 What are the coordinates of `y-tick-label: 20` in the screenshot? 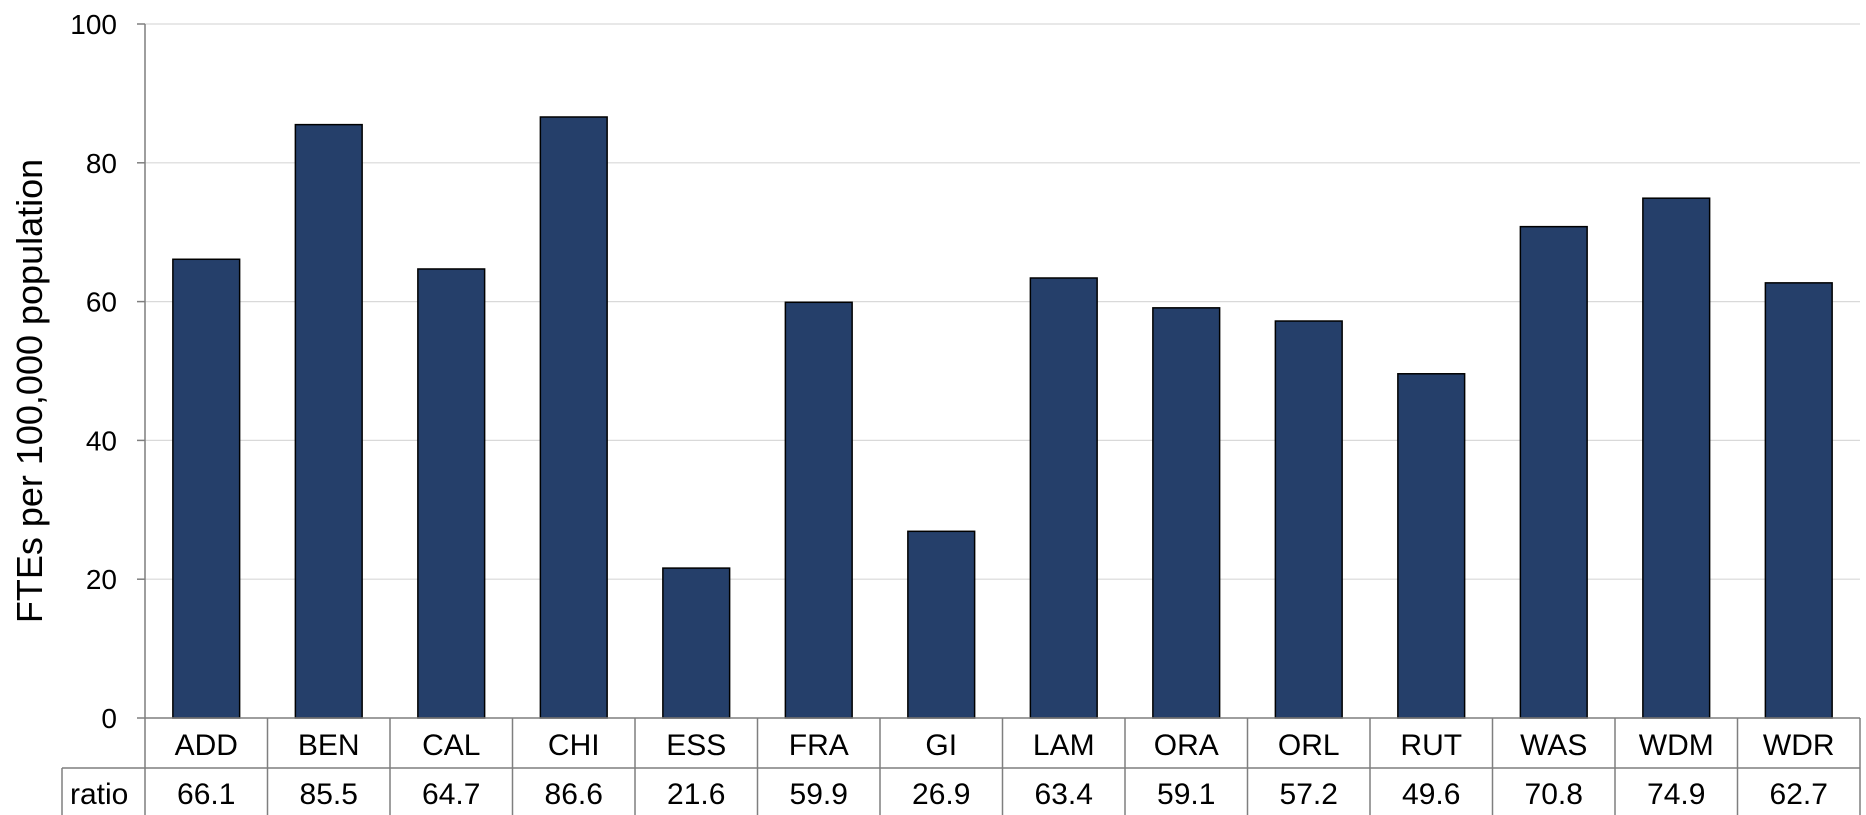 It's located at (101, 579).